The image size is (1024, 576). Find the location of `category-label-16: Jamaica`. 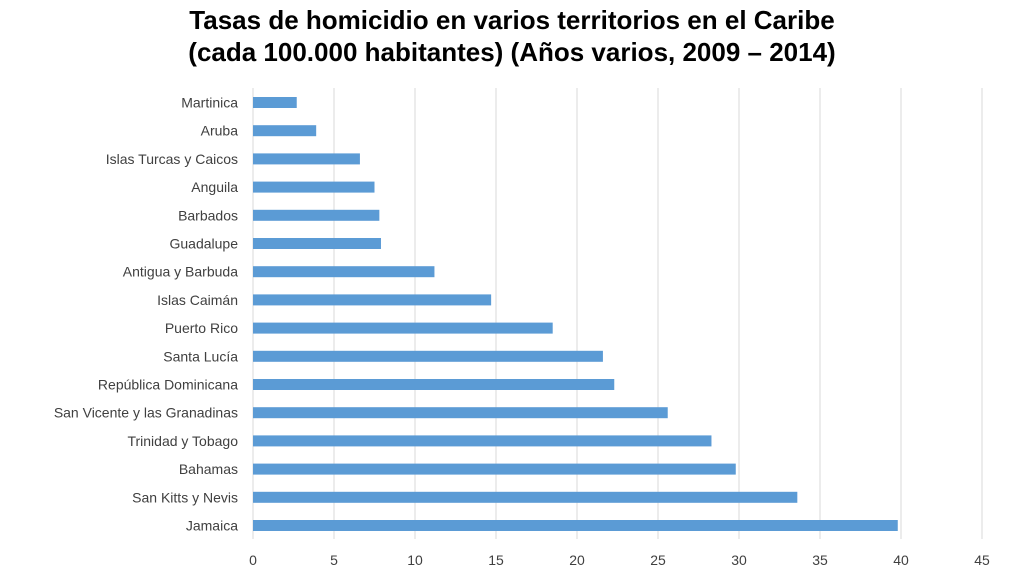

category-label-16: Jamaica is located at coordinates (212, 526).